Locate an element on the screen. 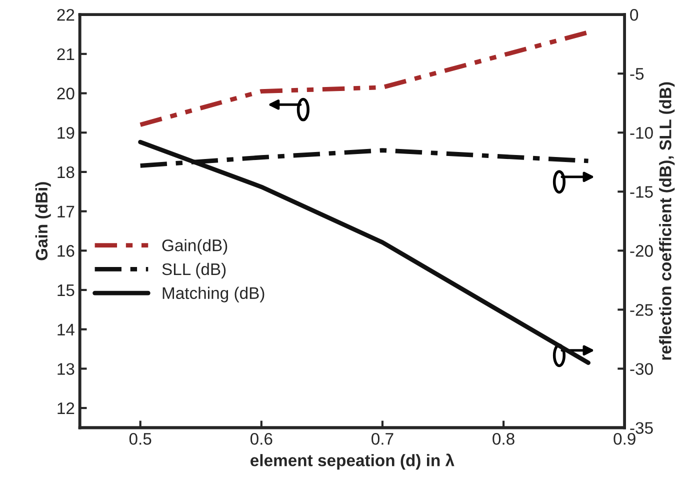 This screenshot has width=694, height=486. legend-label: SLL (dB) is located at coordinates (194, 270).